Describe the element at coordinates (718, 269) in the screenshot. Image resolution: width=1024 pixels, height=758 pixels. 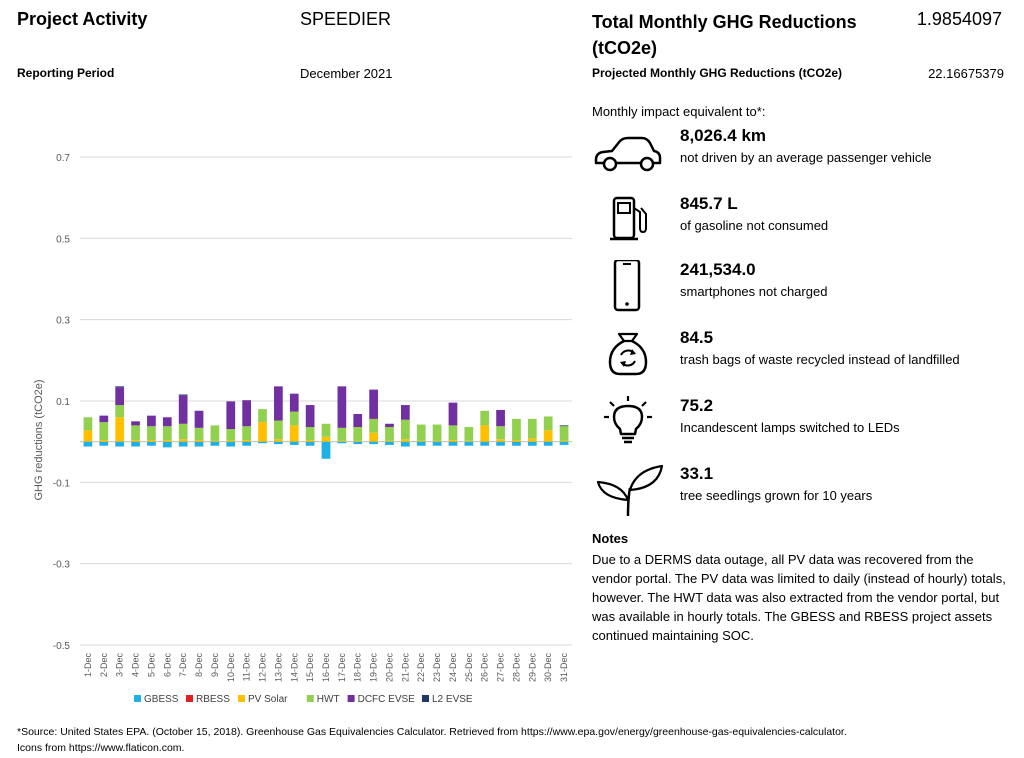
I see `impact-value-smartphone: 241,534.0` at that location.